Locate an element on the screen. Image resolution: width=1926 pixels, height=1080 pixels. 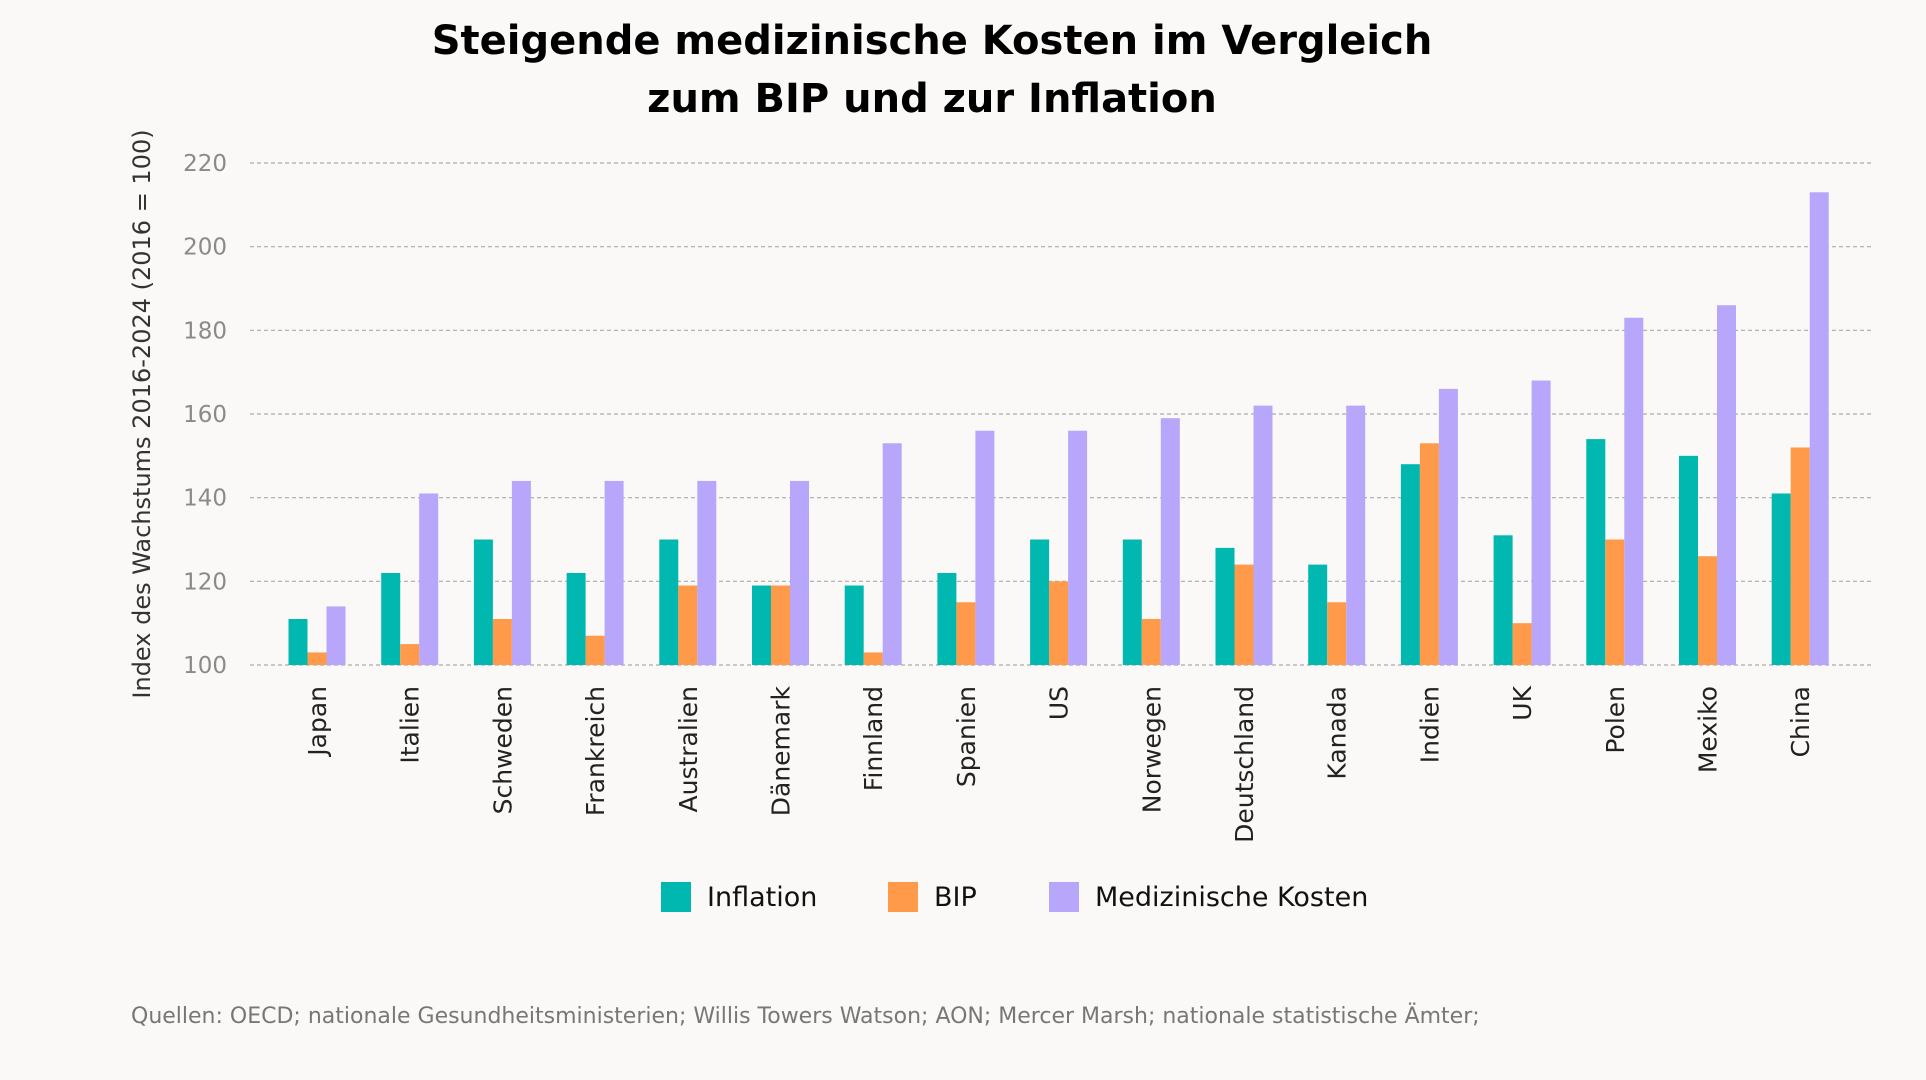
x-tick-label: Frankreich is located at coordinates (595, 751).